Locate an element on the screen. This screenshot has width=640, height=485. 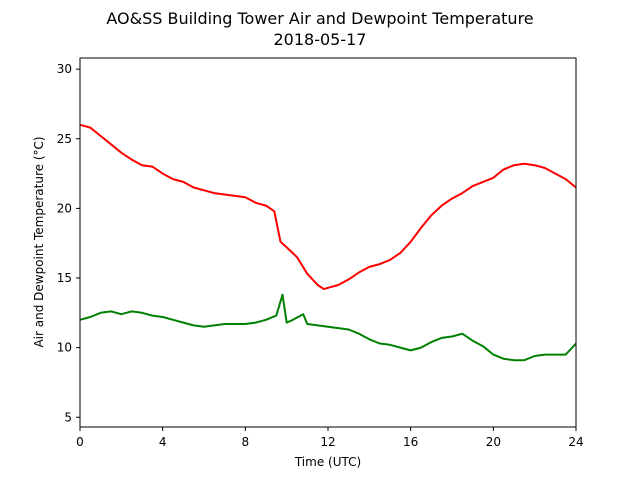
y-tick-label: 10 is located at coordinates (64, 348).